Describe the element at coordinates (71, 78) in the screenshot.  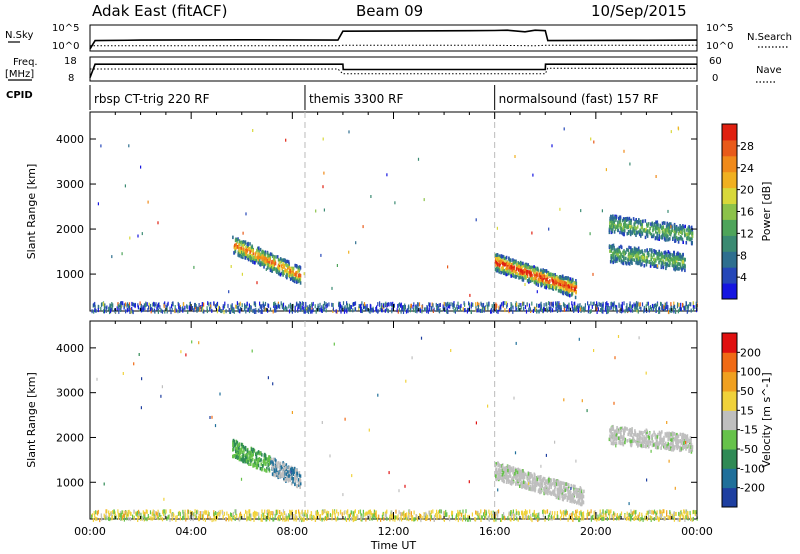
I see `freq-tick-low: 8` at that location.